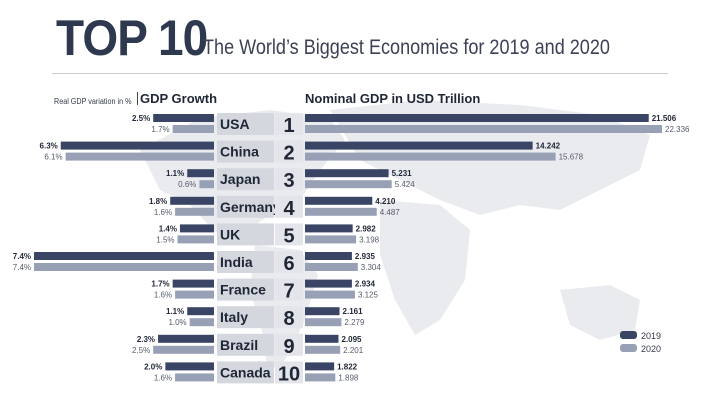 This screenshot has height=415, width=720. What do you see at coordinates (230, 234) in the screenshot?
I see `country-label-uk: UK` at bounding box center [230, 234].